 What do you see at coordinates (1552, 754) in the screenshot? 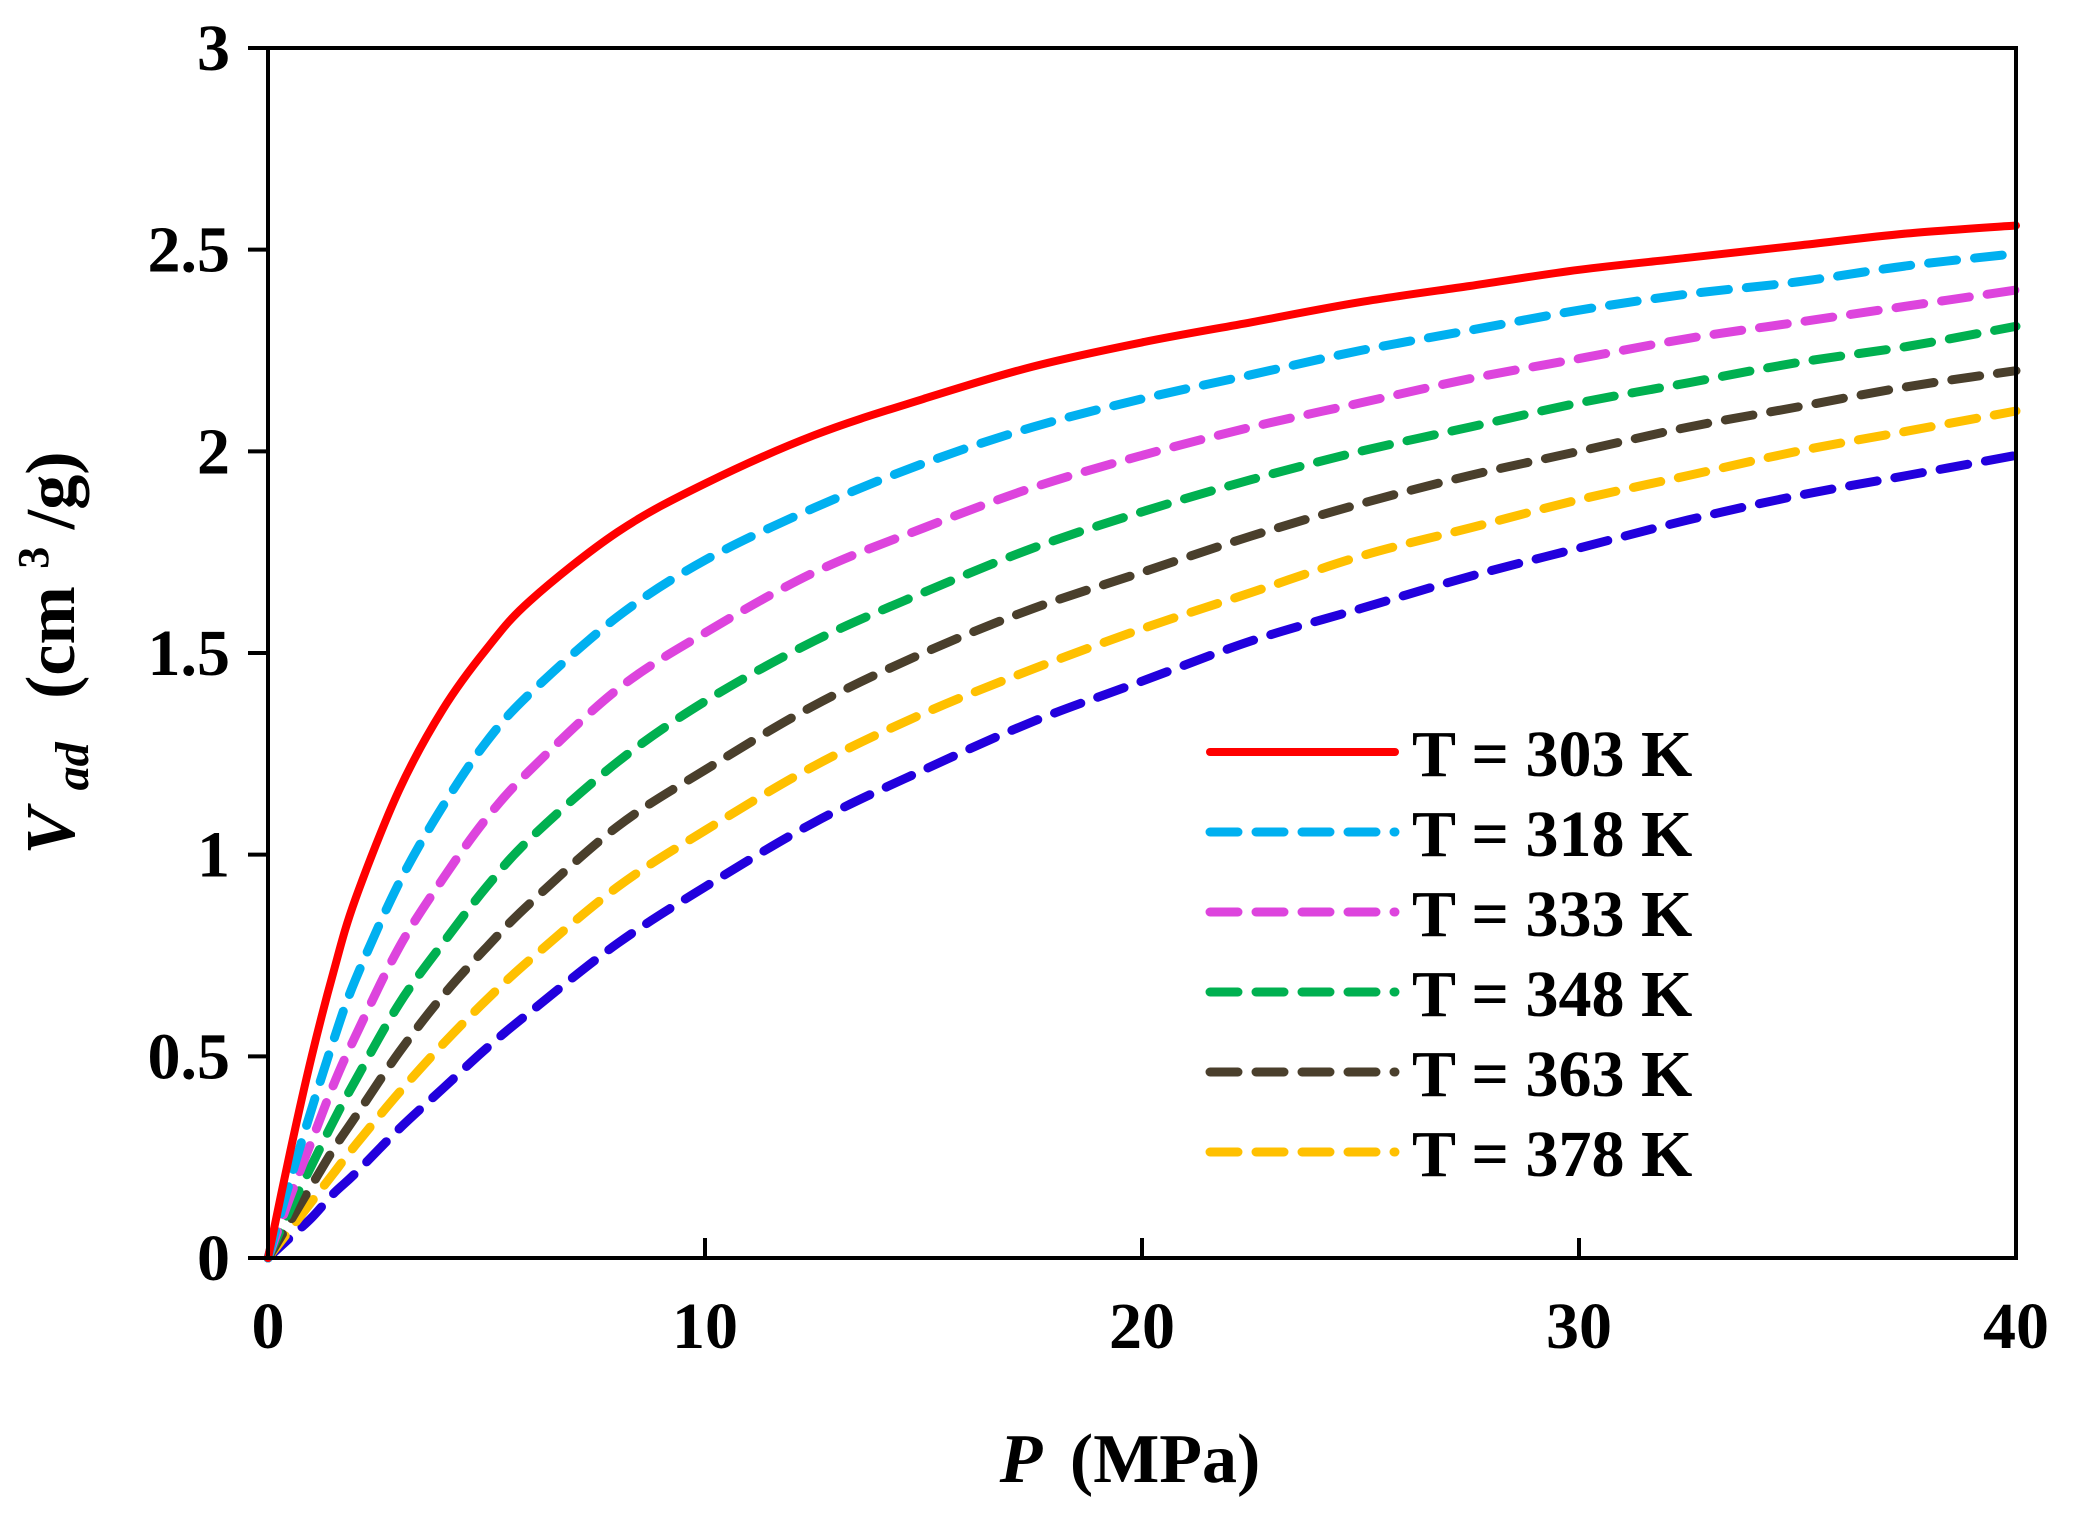
I see `legend-label: T = 303 K` at bounding box center [1552, 754].